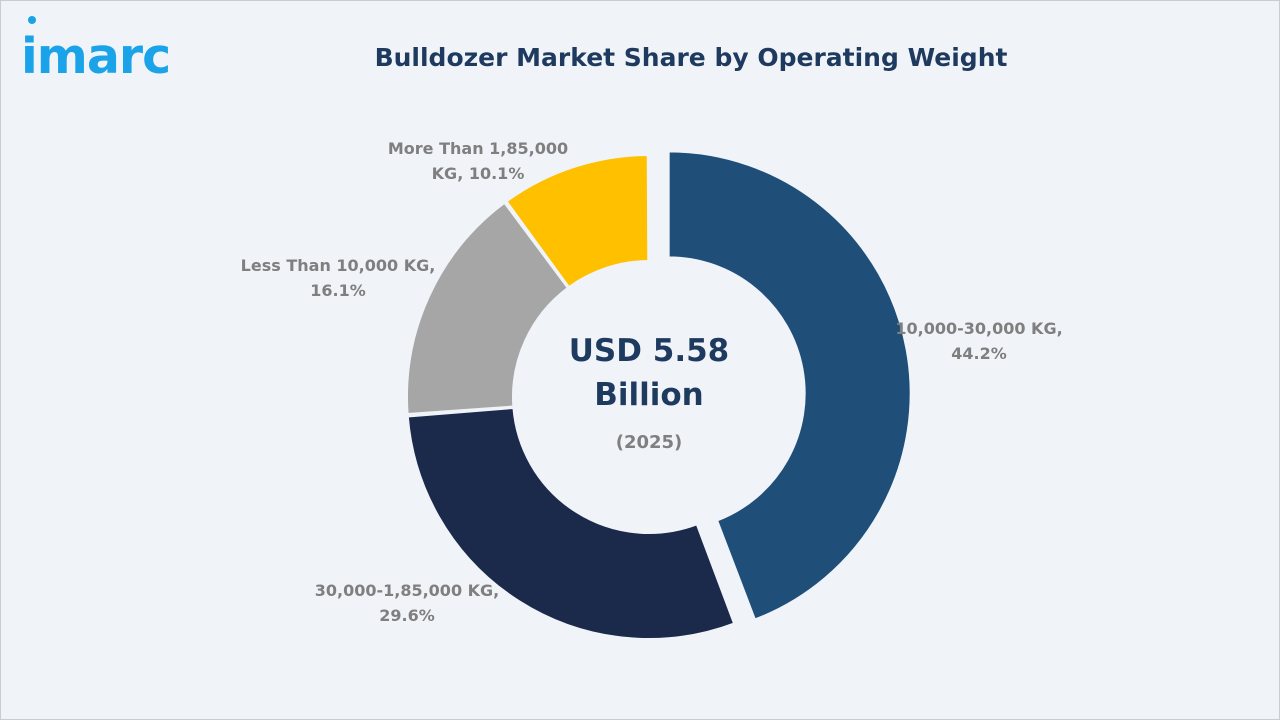 The width and height of the screenshot is (1280, 720). Describe the element at coordinates (571, 523) in the screenshot. I see `slice-30-000-1-85-000-kg` at that location.